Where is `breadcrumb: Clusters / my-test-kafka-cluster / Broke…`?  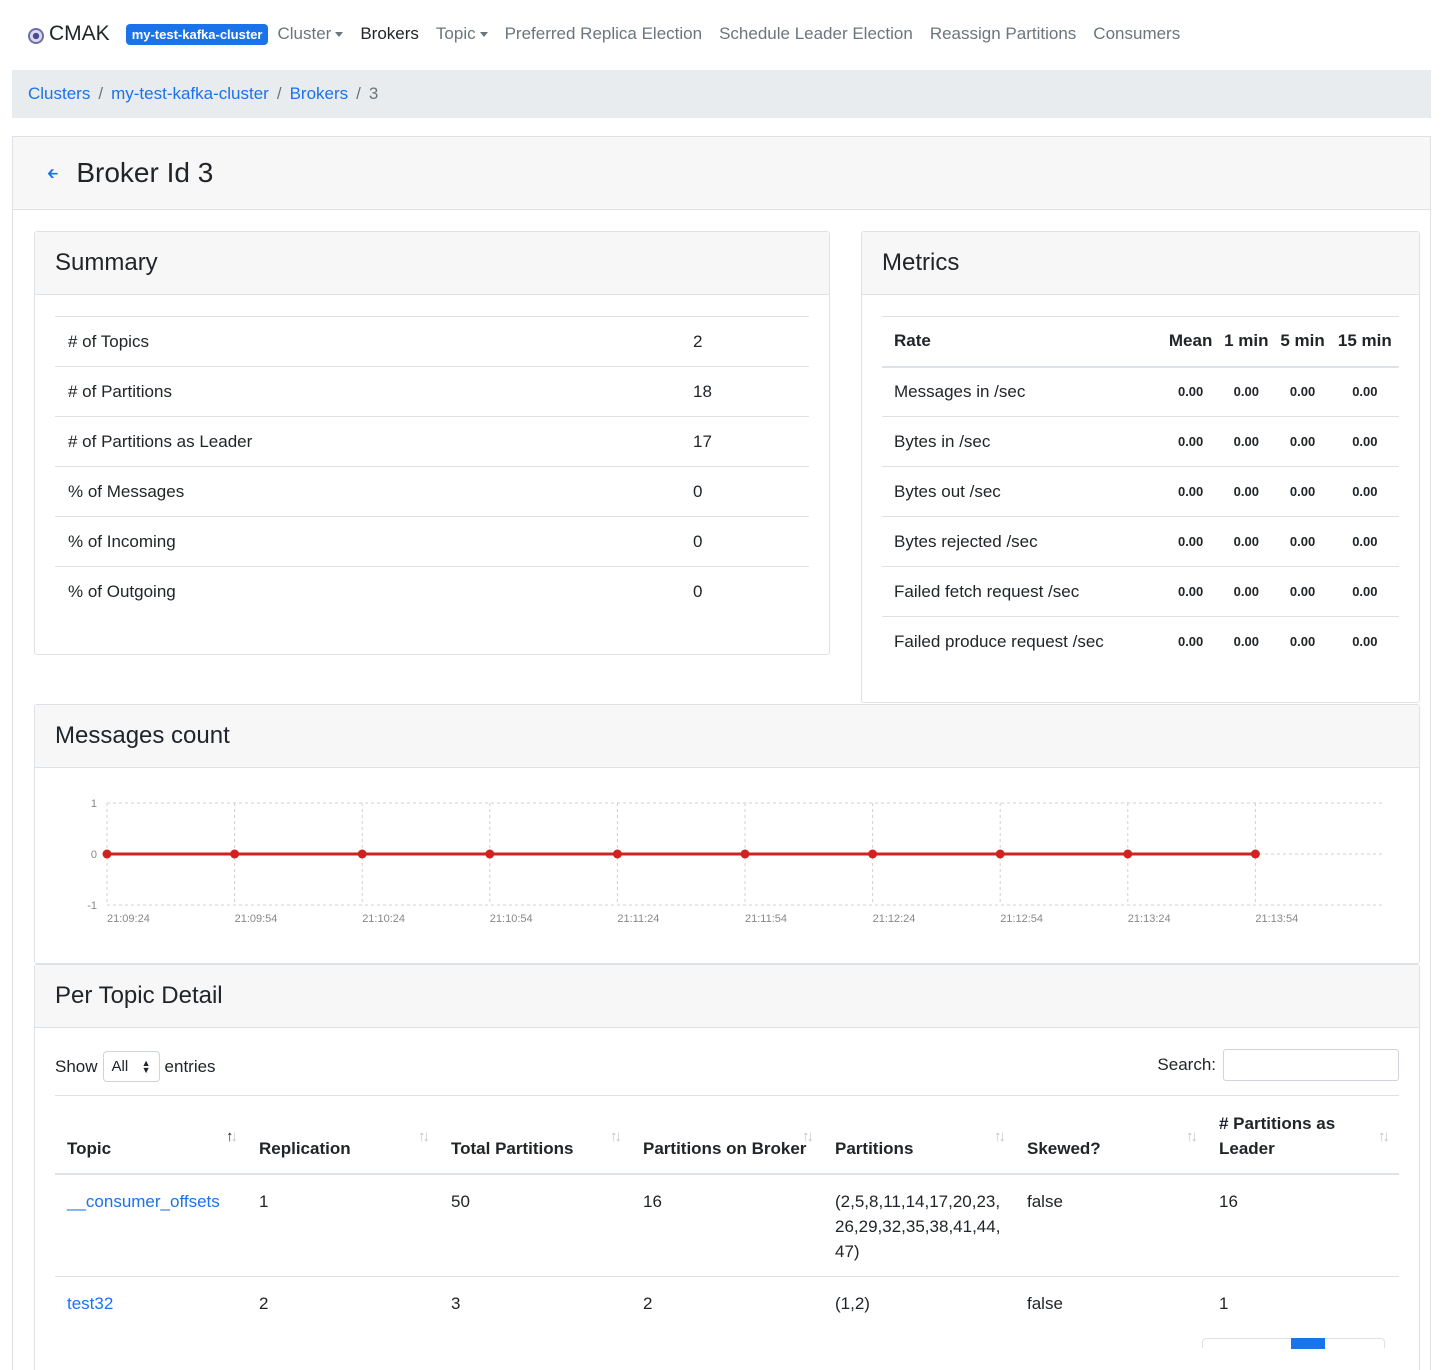 breadcrumb: Clusters / my-test-kafka-cluster / Broke… is located at coordinates (721, 94).